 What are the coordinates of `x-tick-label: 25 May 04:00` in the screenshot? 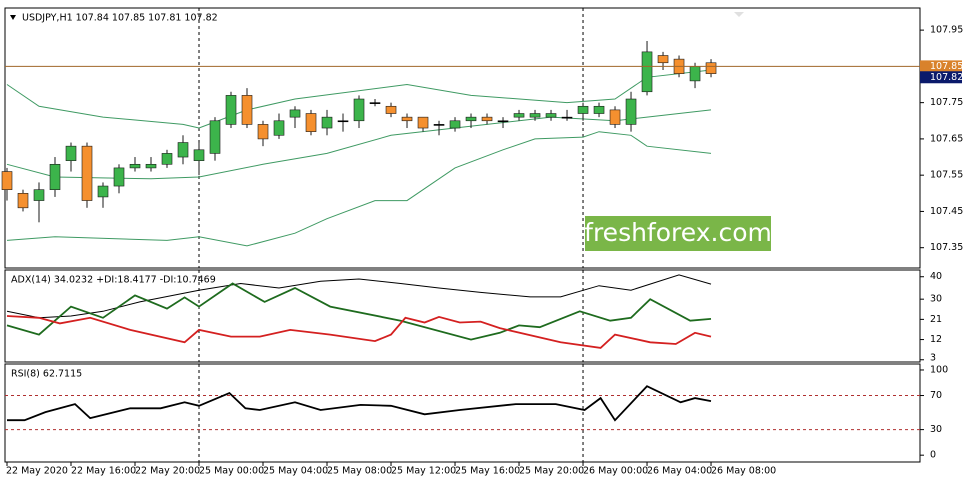 It's located at (295, 471).